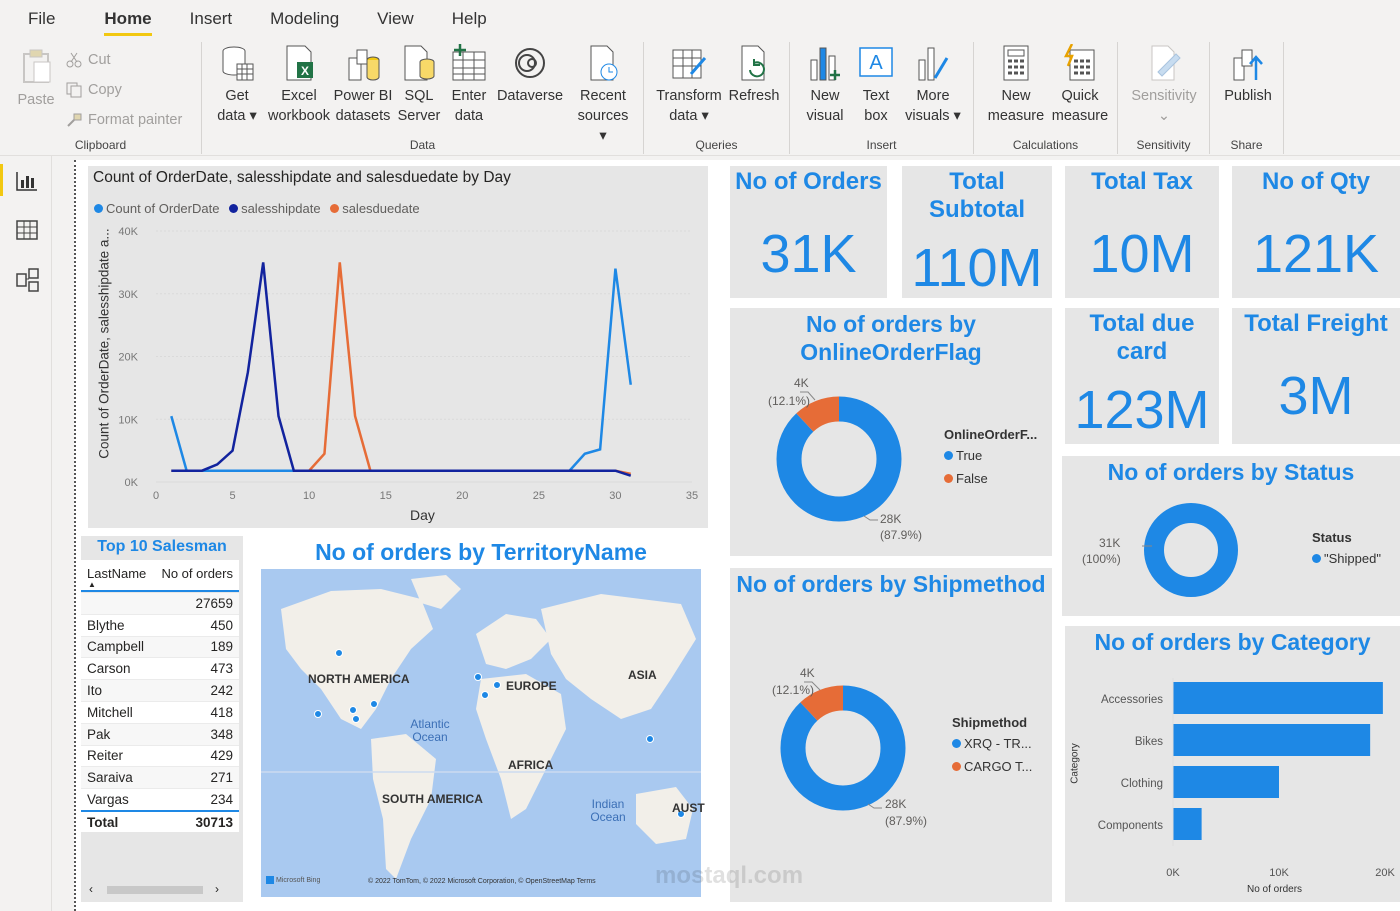 The image size is (1400, 911). Describe the element at coordinates (1142, 376) in the screenshot. I see `kpi-card-due: Total due card 123M` at that location.